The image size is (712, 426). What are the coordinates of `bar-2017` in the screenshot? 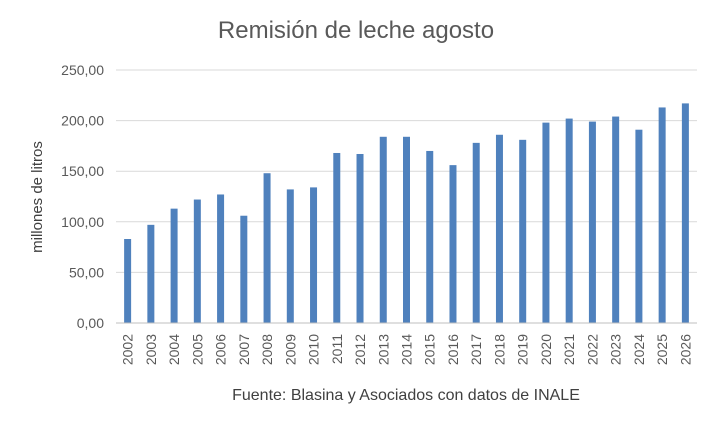 It's located at (476, 232).